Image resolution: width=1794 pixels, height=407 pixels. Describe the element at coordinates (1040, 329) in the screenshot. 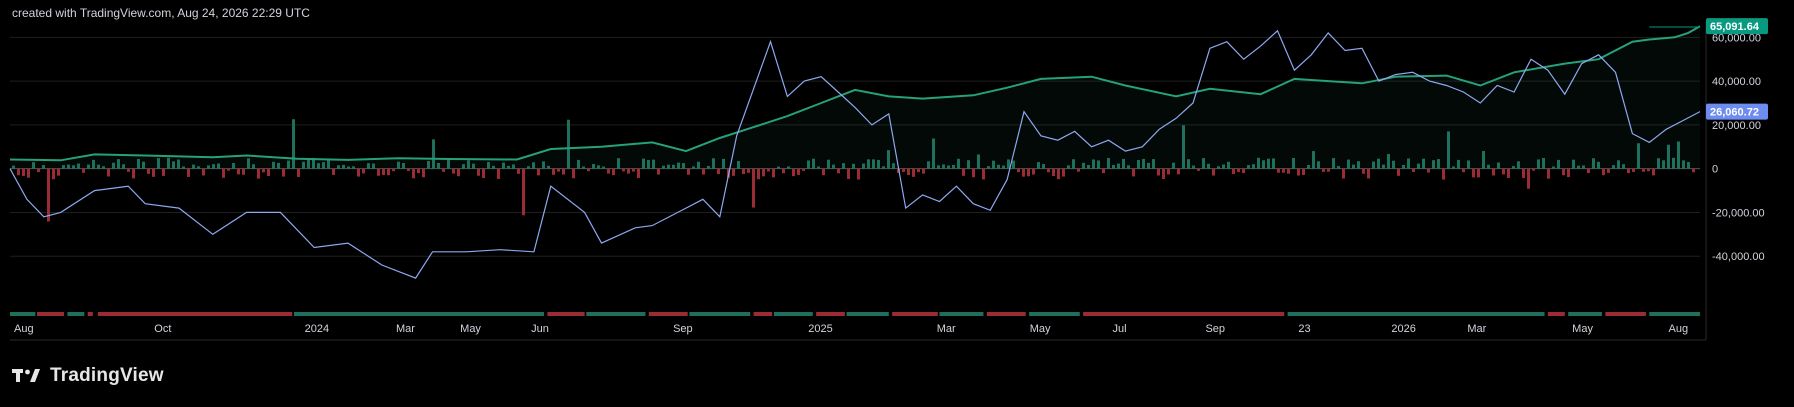

I see `x-tick-label: May` at that location.